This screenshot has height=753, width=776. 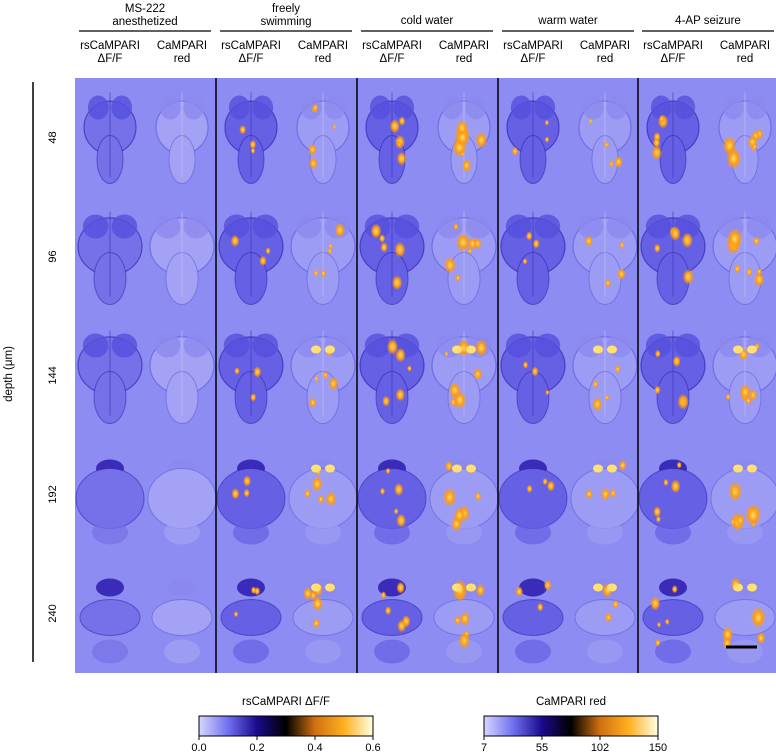 I want to click on depth-tick-labels: 48 96 144 192 240, so click(x=53, y=376).